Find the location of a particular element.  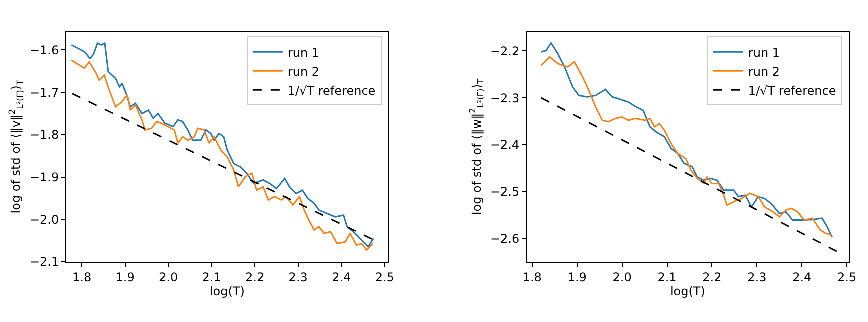

y-tick-label: −2.2 is located at coordinates (505, 51).